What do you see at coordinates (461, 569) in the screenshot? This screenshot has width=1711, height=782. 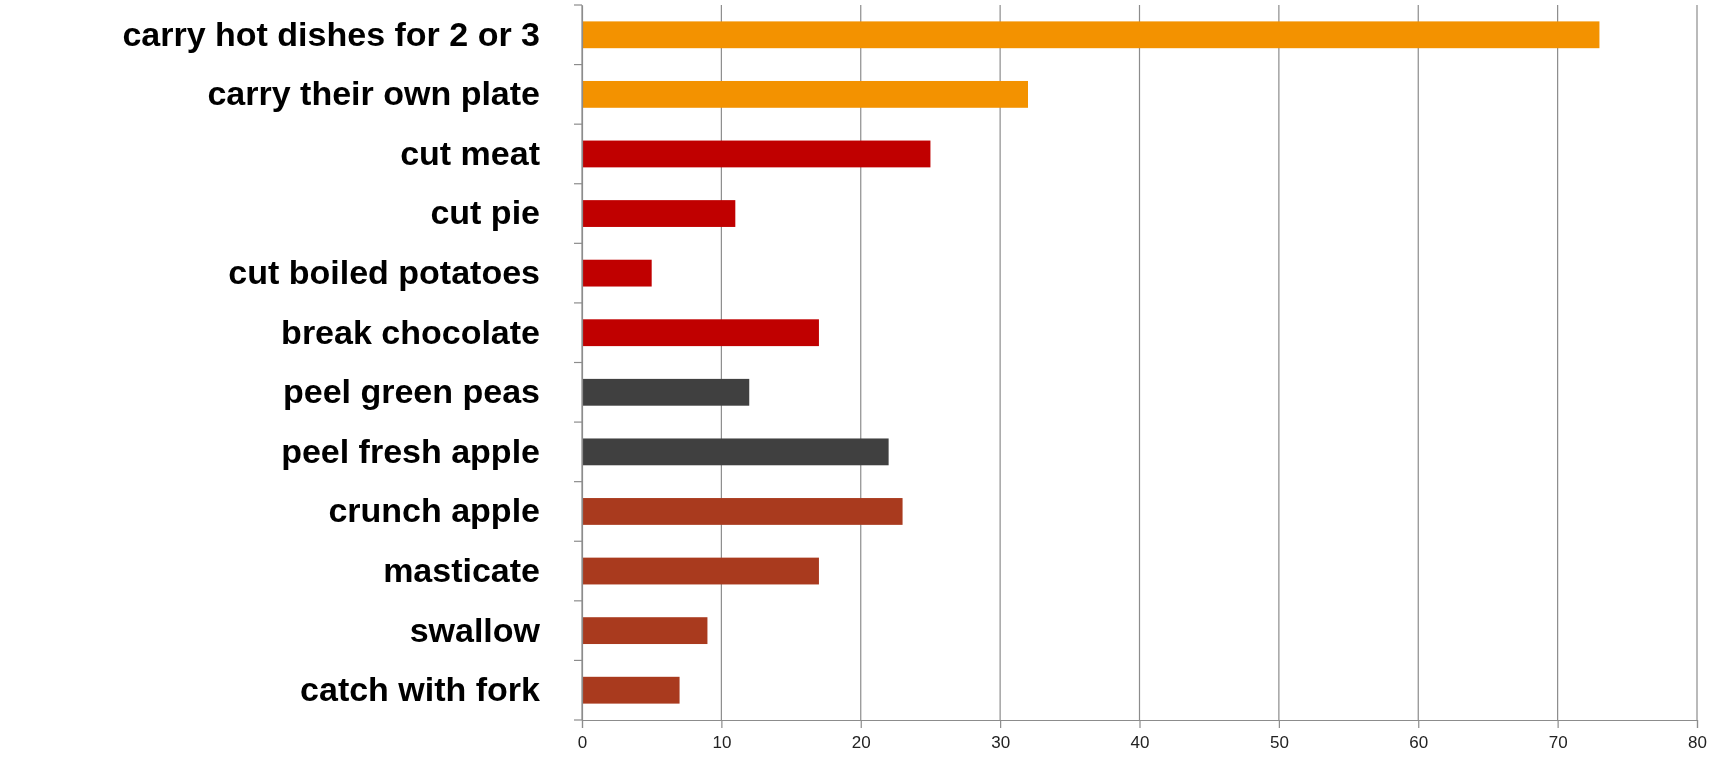 I see `y-tick-label: masticate` at bounding box center [461, 569].